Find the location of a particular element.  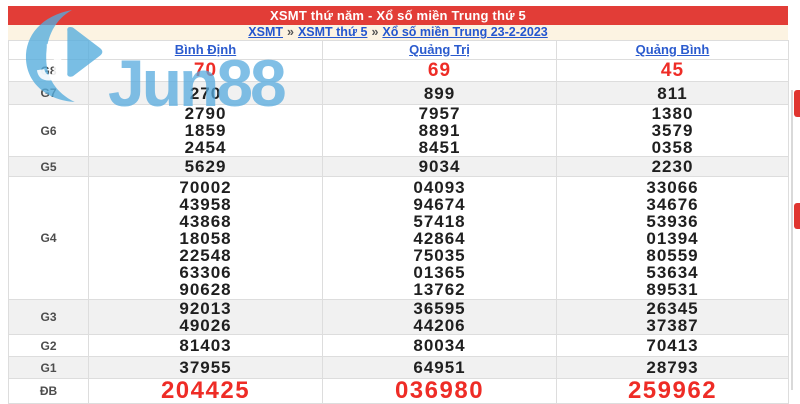

column-header-binh-dinh: Bình Định is located at coordinates (205, 50).